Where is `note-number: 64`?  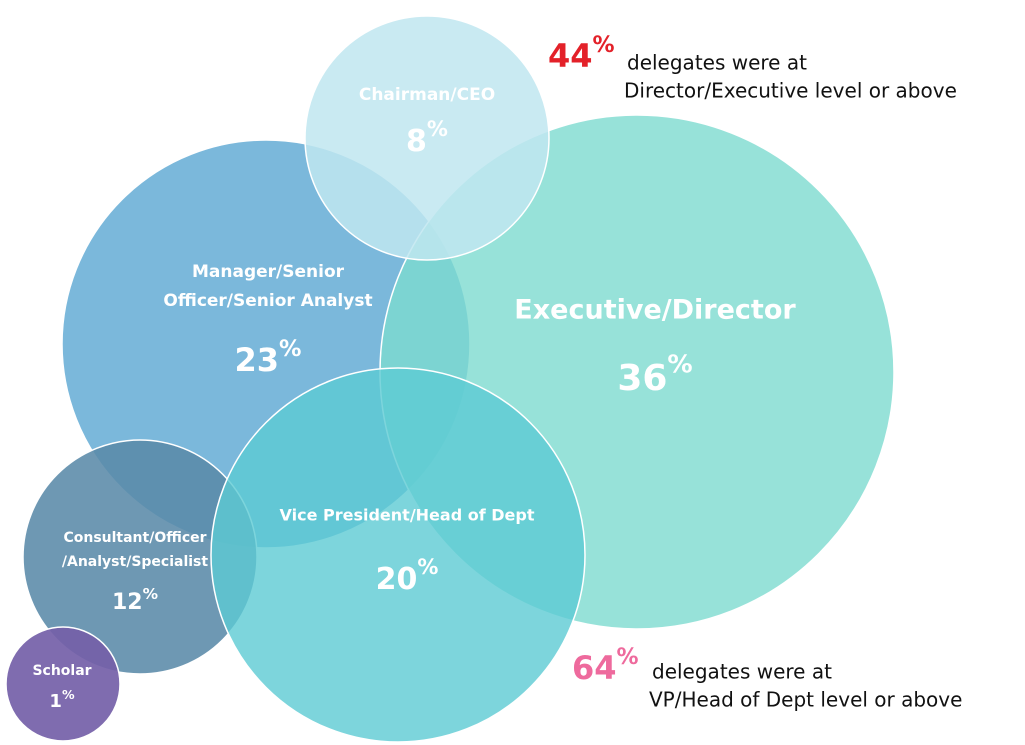
note-number: 64 is located at coordinates (594, 668).